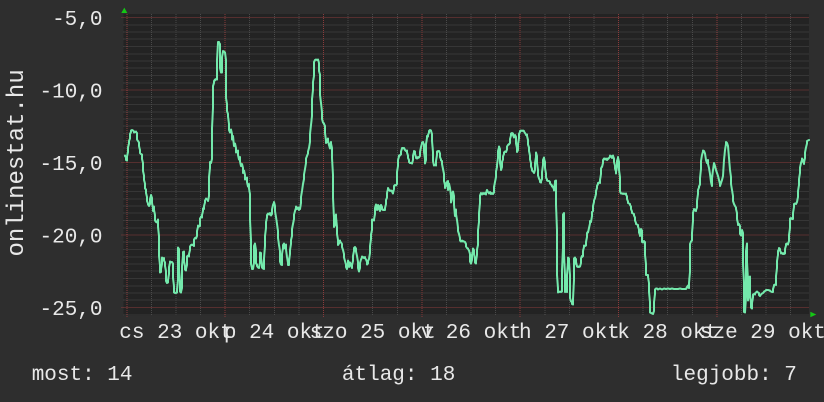  What do you see at coordinates (77, 20) in the screenshot?
I see `svg-text: -5,0` at bounding box center [77, 20].